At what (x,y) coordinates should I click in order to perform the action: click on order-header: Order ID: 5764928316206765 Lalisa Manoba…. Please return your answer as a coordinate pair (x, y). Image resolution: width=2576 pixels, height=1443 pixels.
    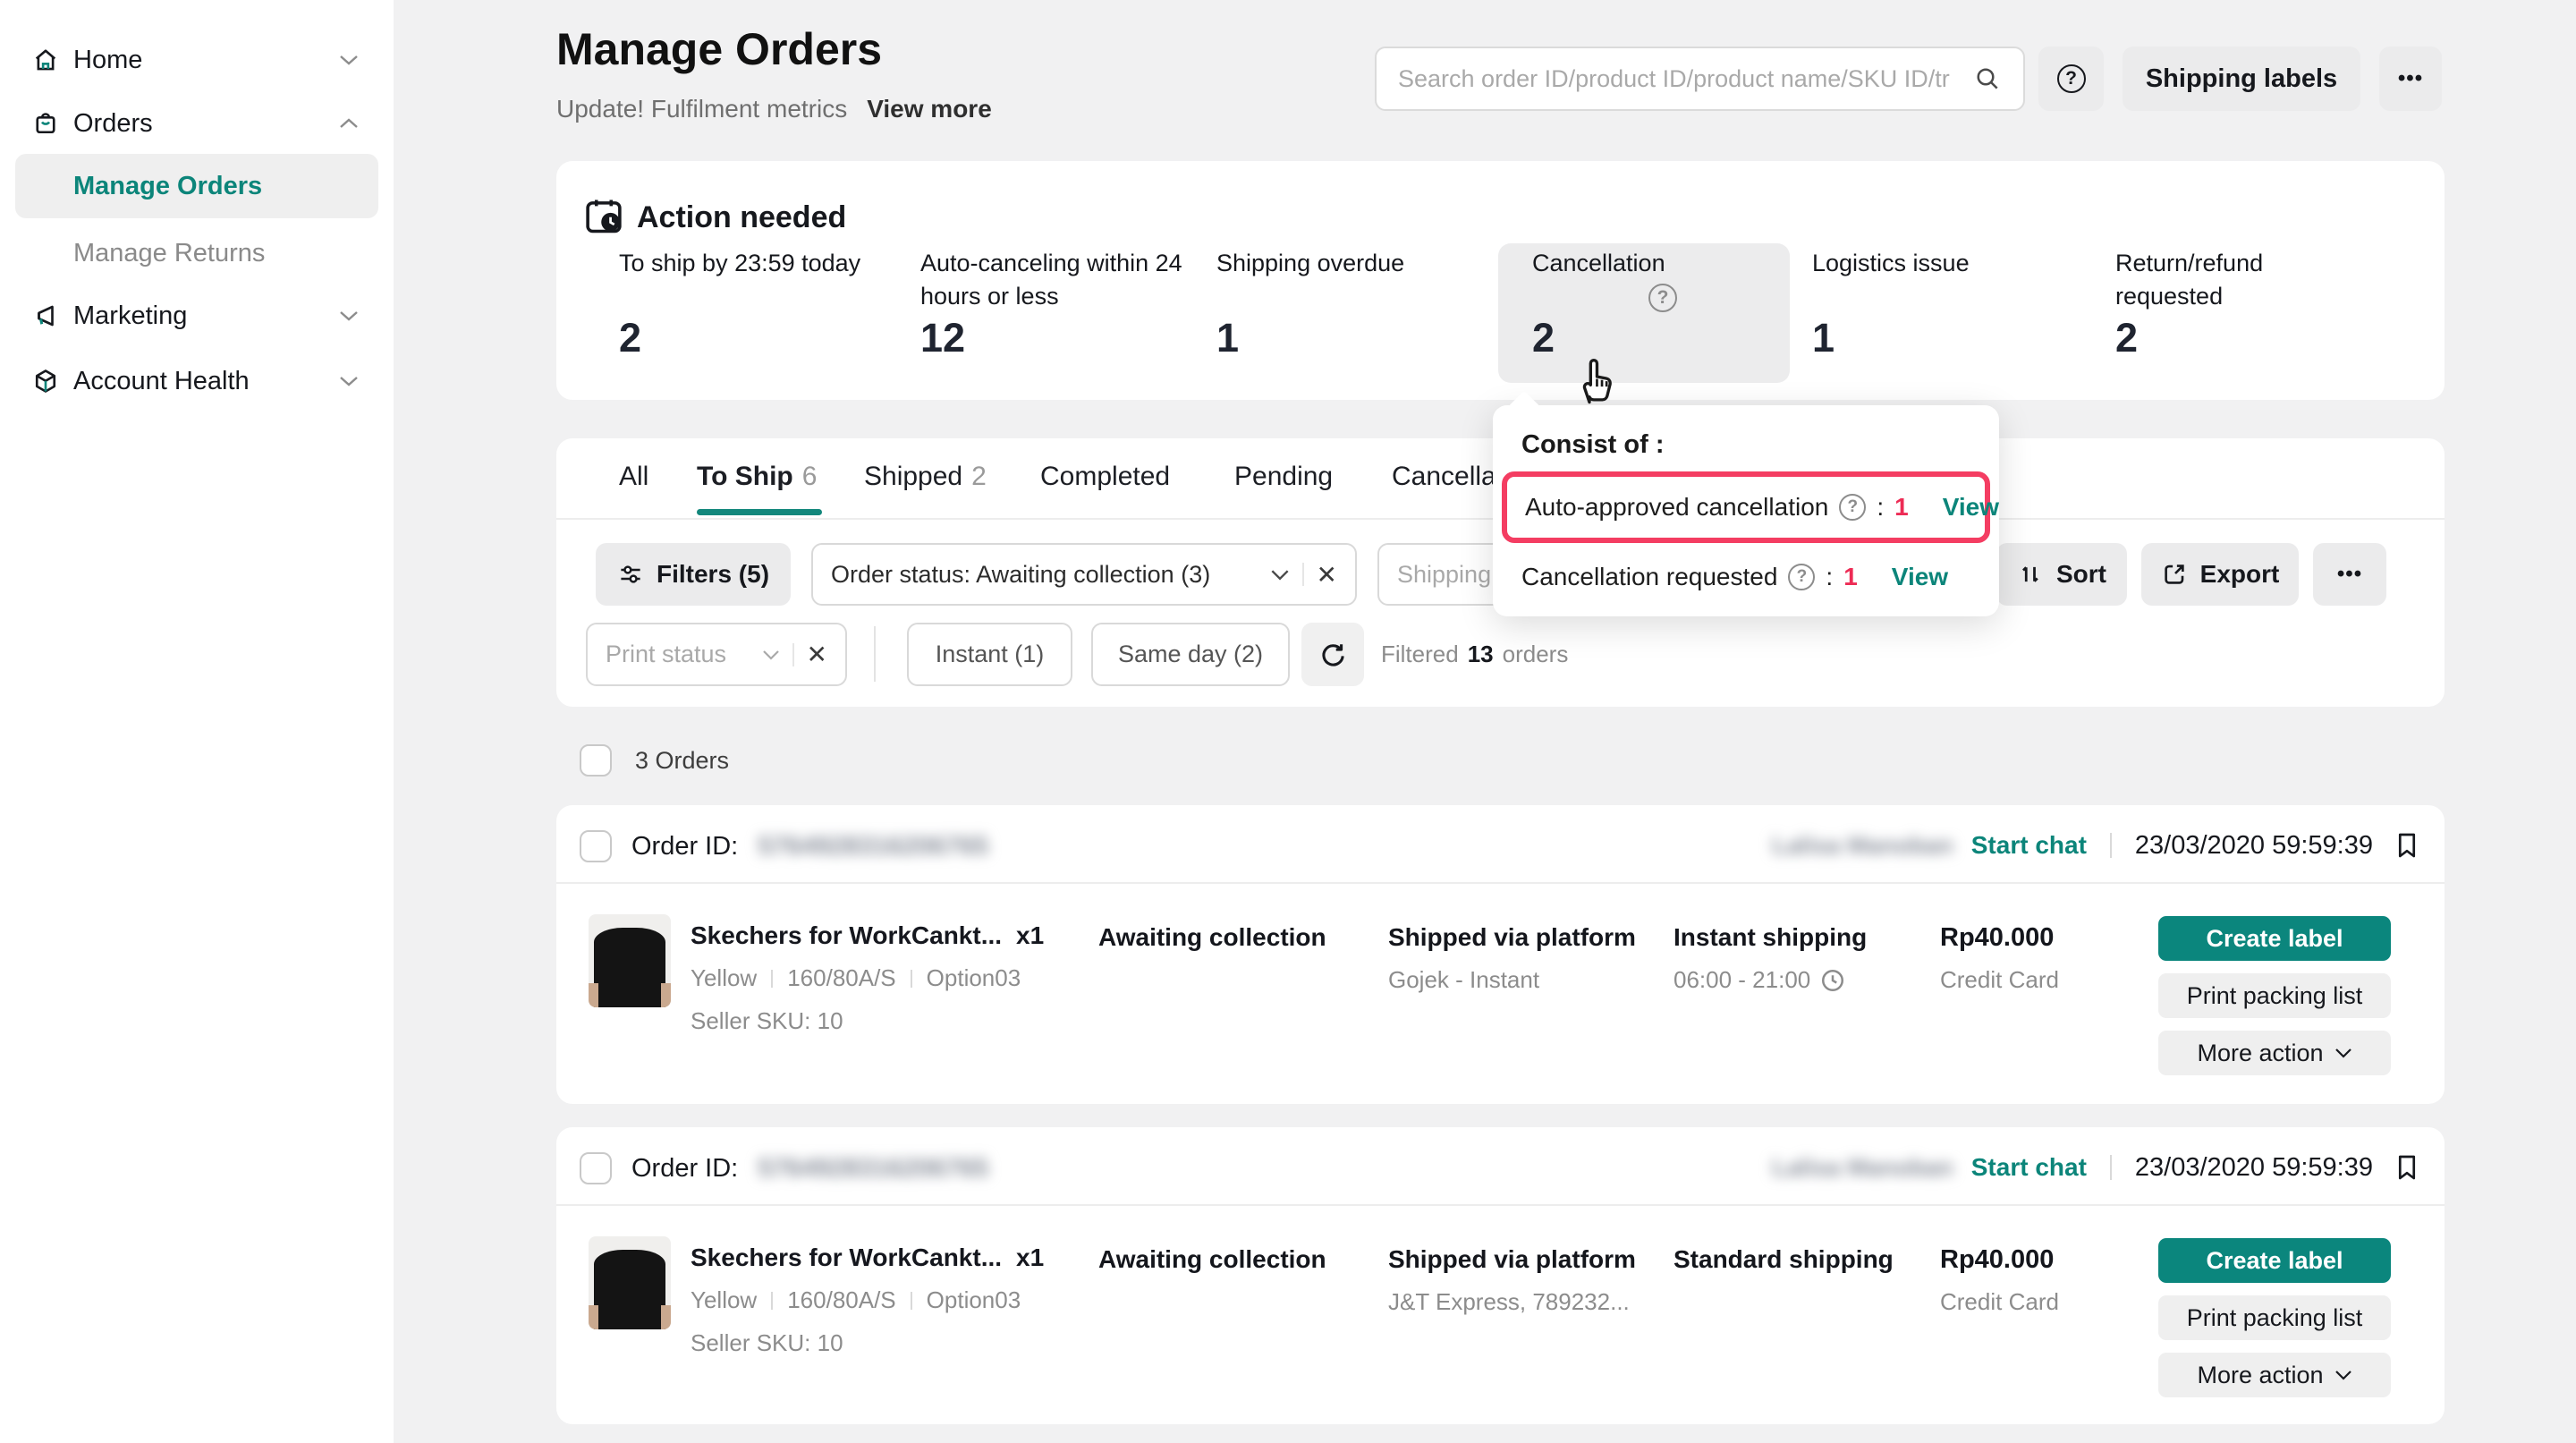
    Looking at the image, I should click on (1500, 1165).